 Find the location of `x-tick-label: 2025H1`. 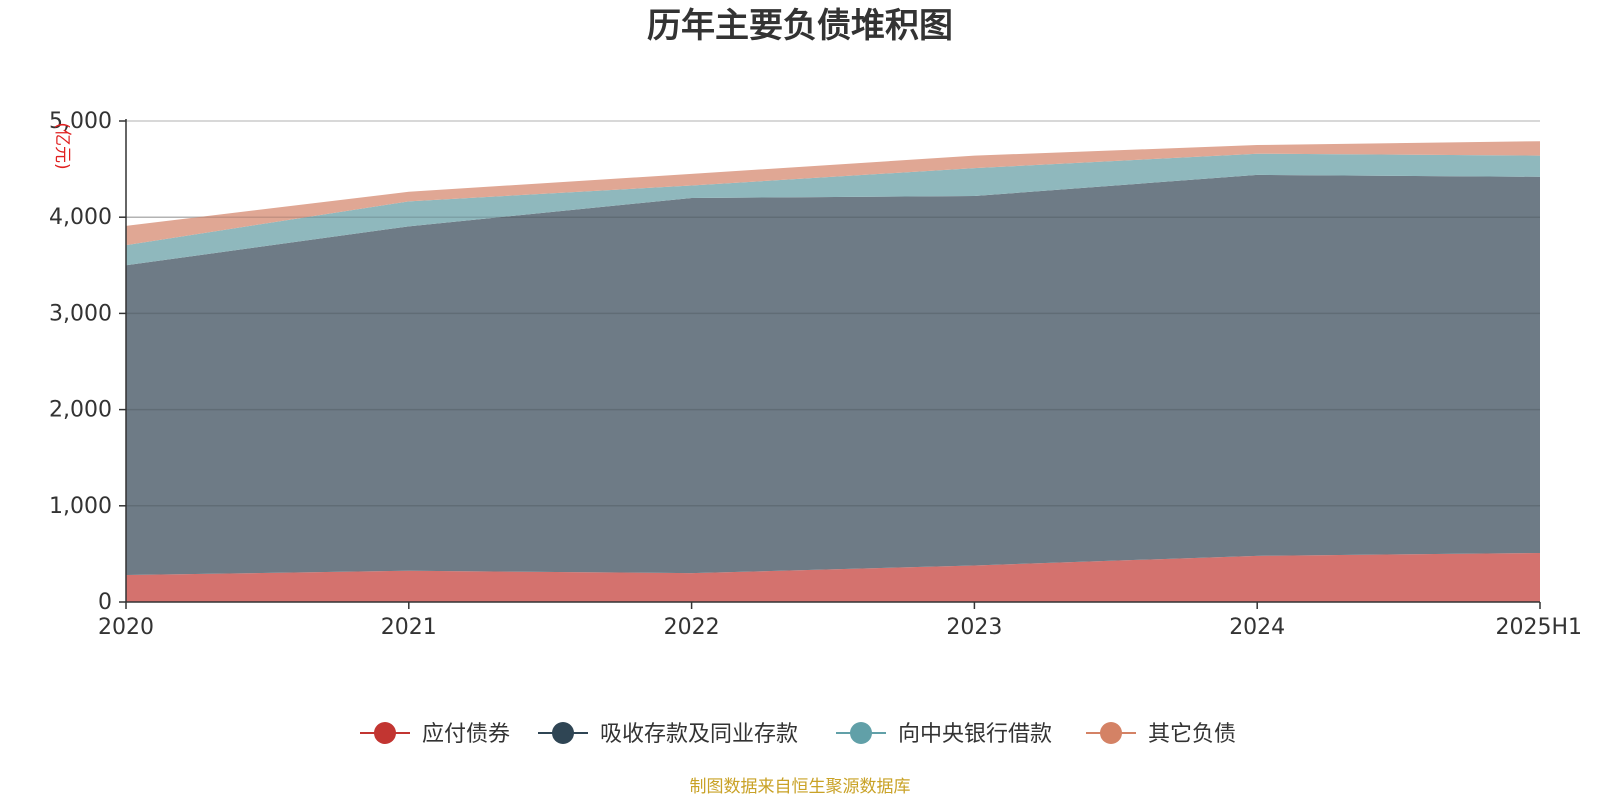

x-tick-label: 2025H1 is located at coordinates (1538, 627).